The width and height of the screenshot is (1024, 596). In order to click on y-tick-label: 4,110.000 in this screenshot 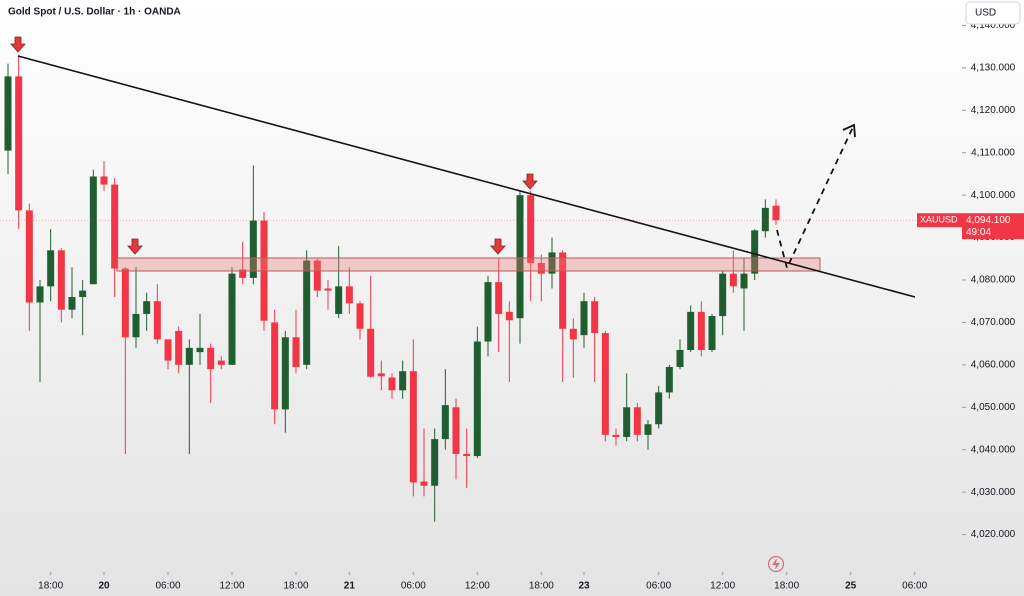, I will do `click(993, 152)`.